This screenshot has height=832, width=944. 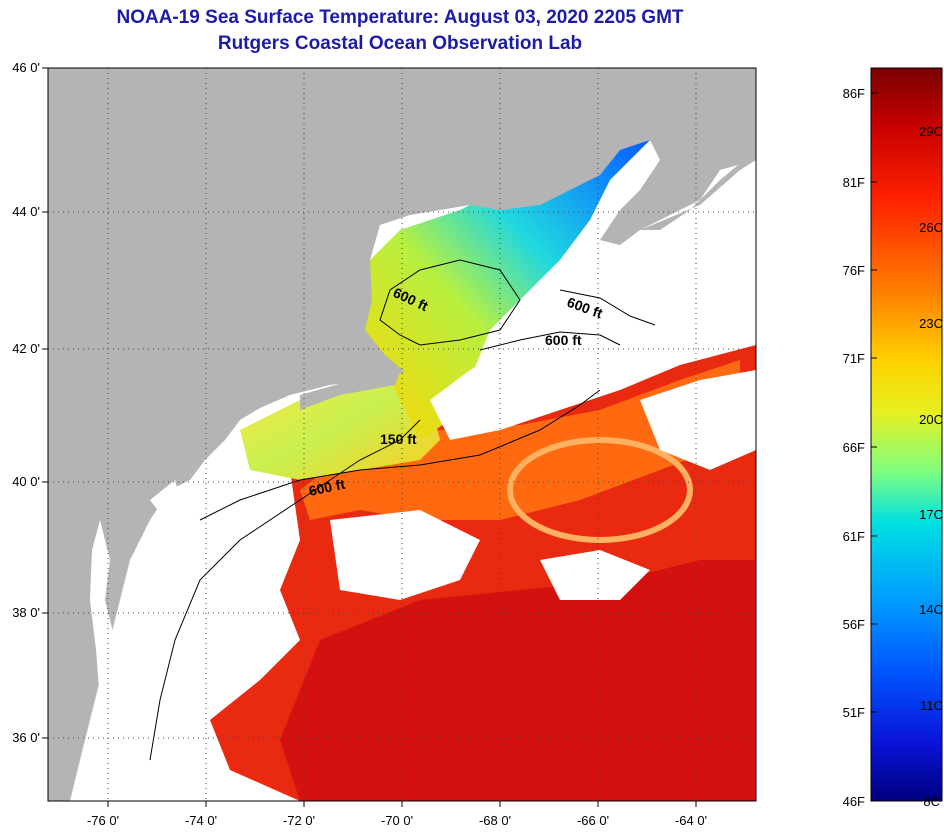 What do you see at coordinates (593, 820) in the screenshot?
I see `lon-label: -66 0'` at bounding box center [593, 820].